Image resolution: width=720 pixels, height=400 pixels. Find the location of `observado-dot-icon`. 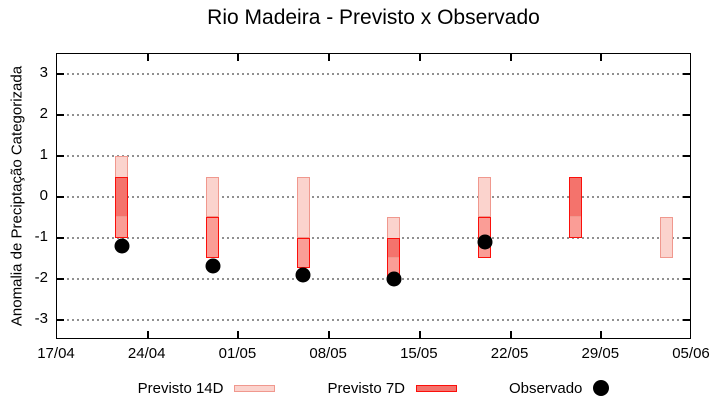

observado-dot-icon is located at coordinates (601, 388).